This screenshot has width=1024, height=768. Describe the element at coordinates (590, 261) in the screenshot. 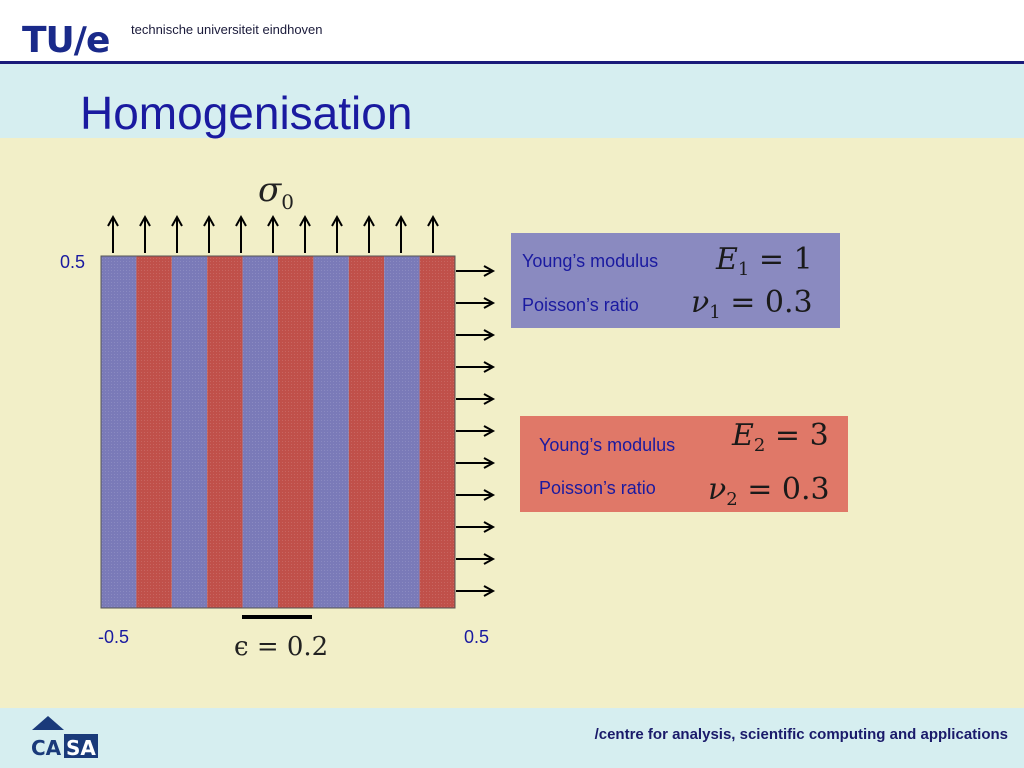

I see `material-1-young-label: Young’s modulus` at that location.